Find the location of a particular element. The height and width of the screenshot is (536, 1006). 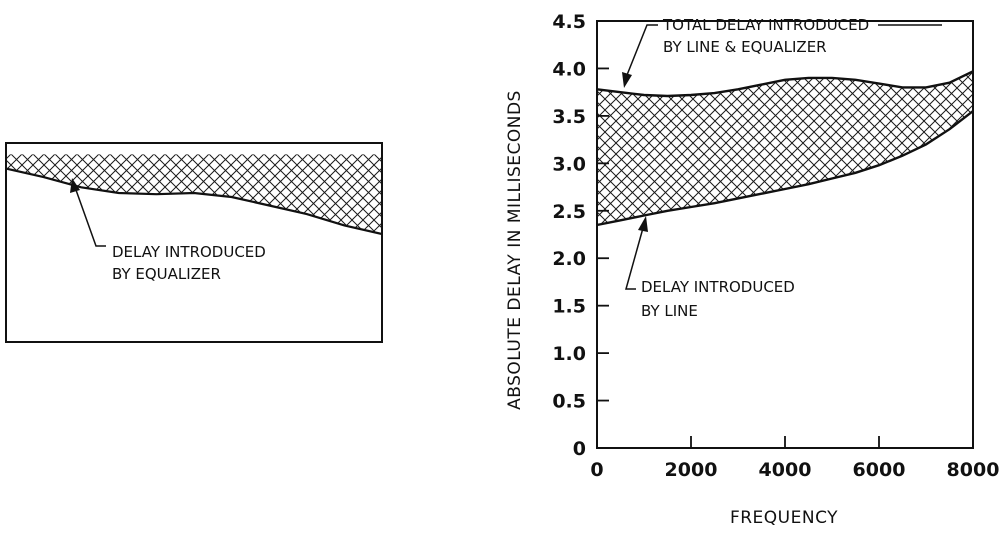

equalizer-delay-inset: DELAY INTRODUCED BY EQUALIZER is located at coordinates (194, 242).